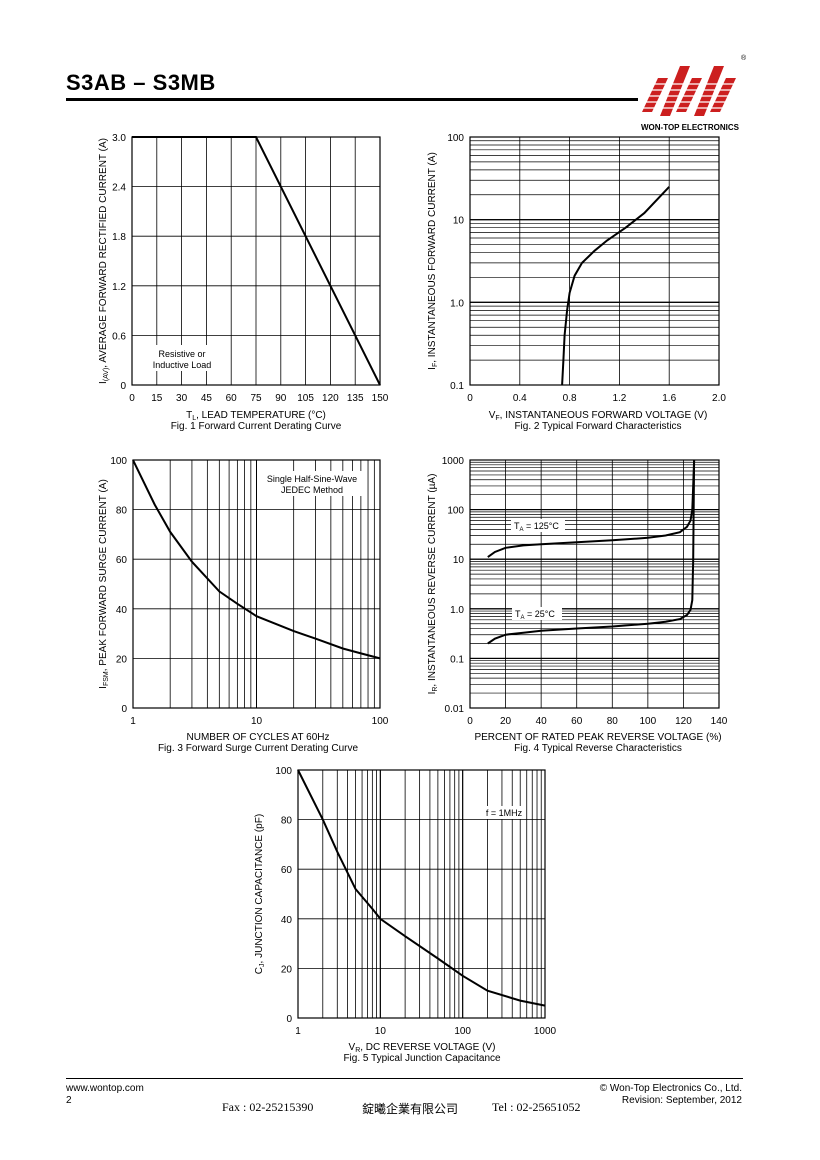 The image size is (820, 1160). What do you see at coordinates (598, 416) in the screenshot?
I see `fig2-xlabel: VF, INSTANTANEOUS FORWARD VOLTAGE (V)` at bounding box center [598, 416].